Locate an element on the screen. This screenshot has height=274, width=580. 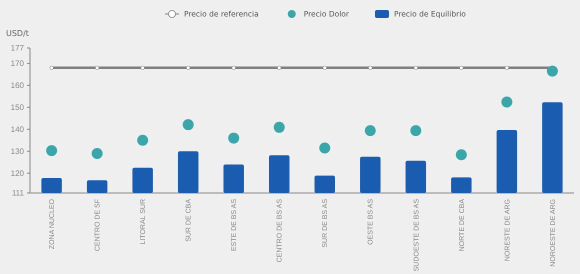
y-tick-label: 140 is located at coordinates (17, 129).